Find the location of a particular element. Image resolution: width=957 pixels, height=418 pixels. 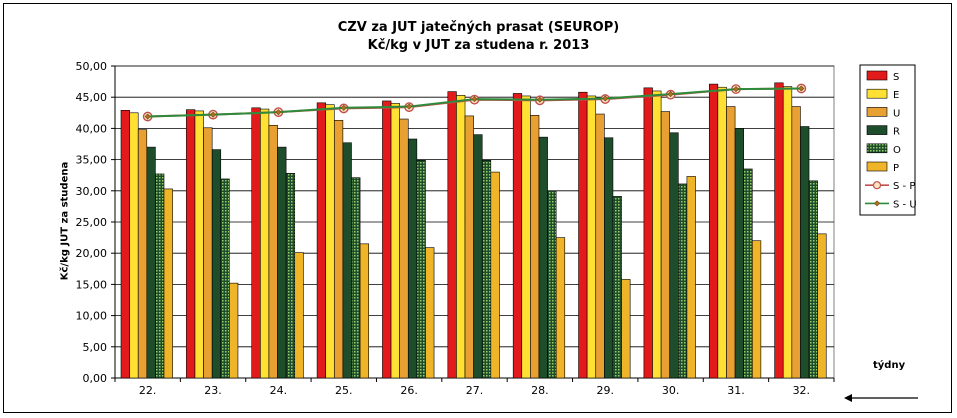

legend-label: O is located at coordinates (897, 150).